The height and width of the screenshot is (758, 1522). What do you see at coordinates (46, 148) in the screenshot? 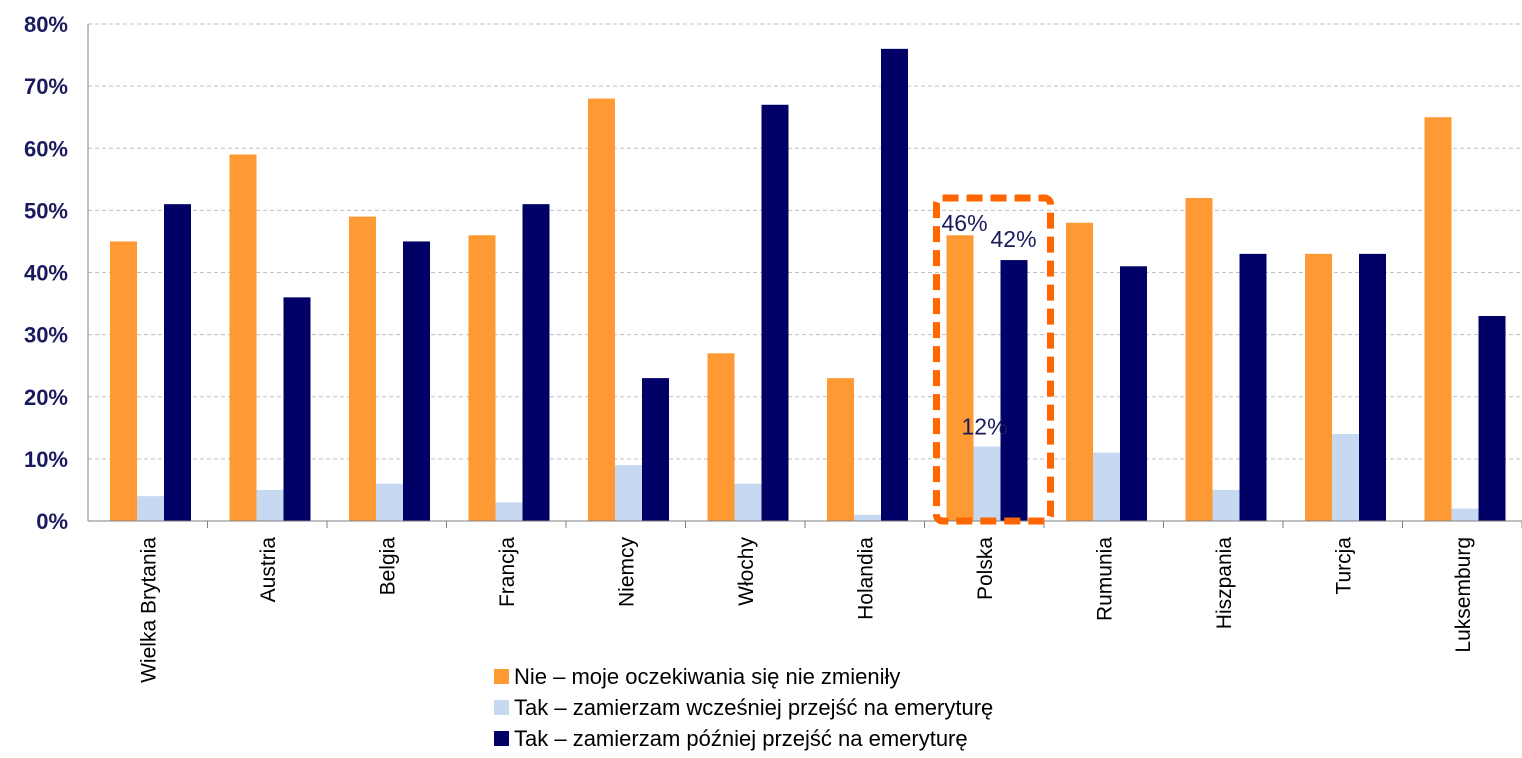
I see `y-tick-label: 60%` at bounding box center [46, 148].